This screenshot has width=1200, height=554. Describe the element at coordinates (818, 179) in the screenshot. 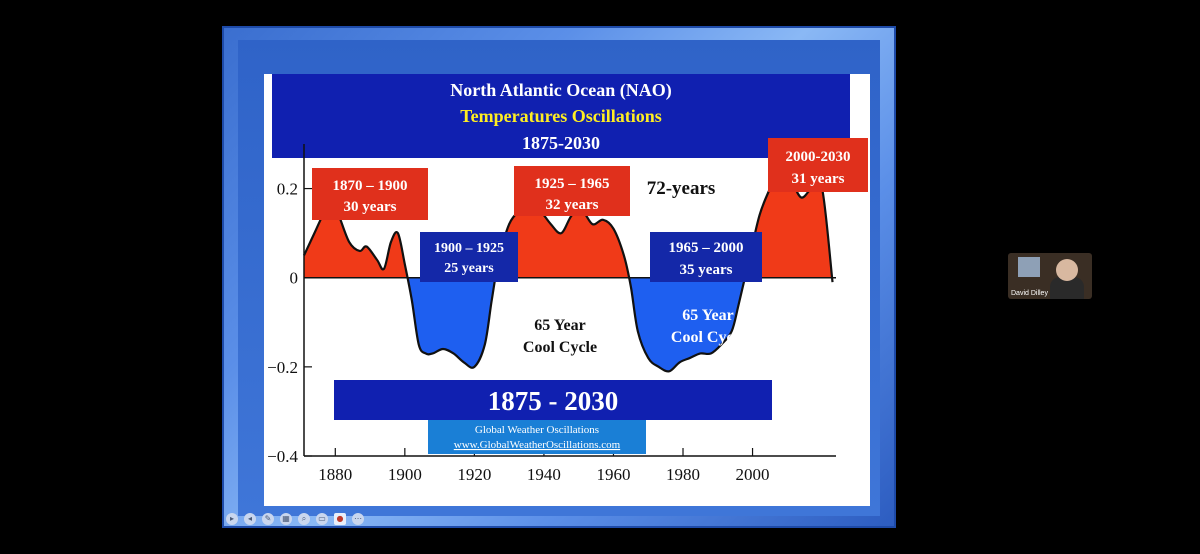

I see `period-5-years: 31 years` at that location.